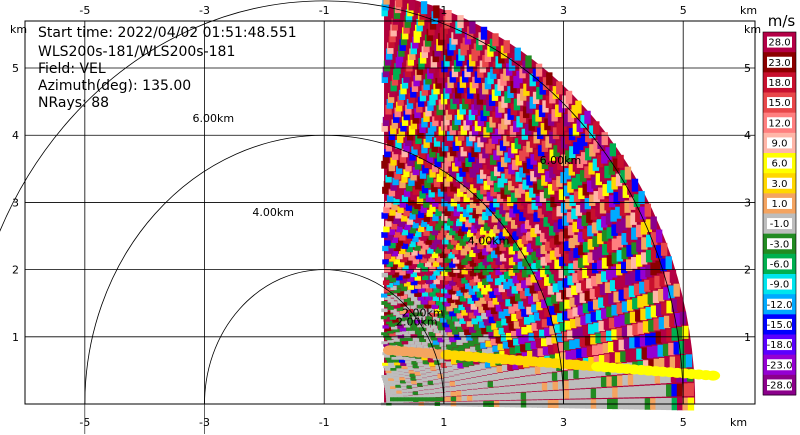 This screenshot has width=800, height=435. Describe the element at coordinates (780, 345) in the screenshot. I see `colorbar-tick-label: -18.0` at that location.